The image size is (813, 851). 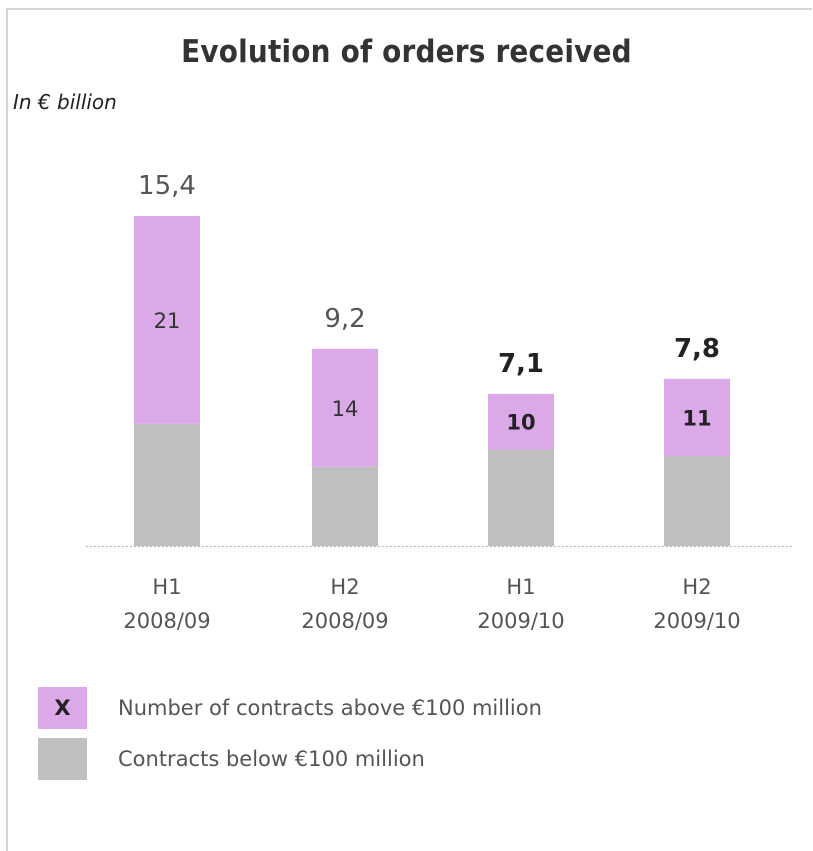 I want to click on bar-count-label-2: 14, so click(x=345, y=409).